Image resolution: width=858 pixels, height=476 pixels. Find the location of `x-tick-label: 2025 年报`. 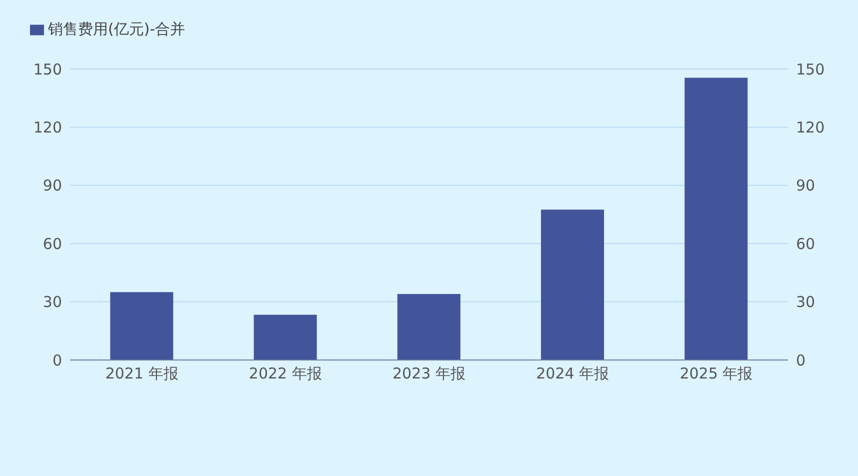

x-tick-label: 2025 年报 is located at coordinates (716, 373).